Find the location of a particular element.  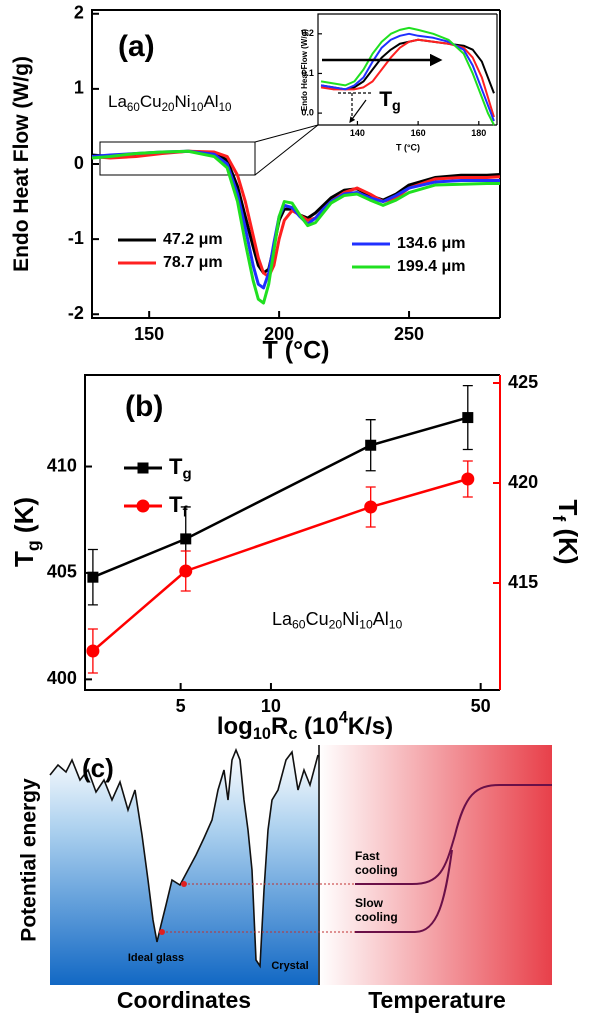

y-tick-label: -2 is located at coordinates (76, 313).